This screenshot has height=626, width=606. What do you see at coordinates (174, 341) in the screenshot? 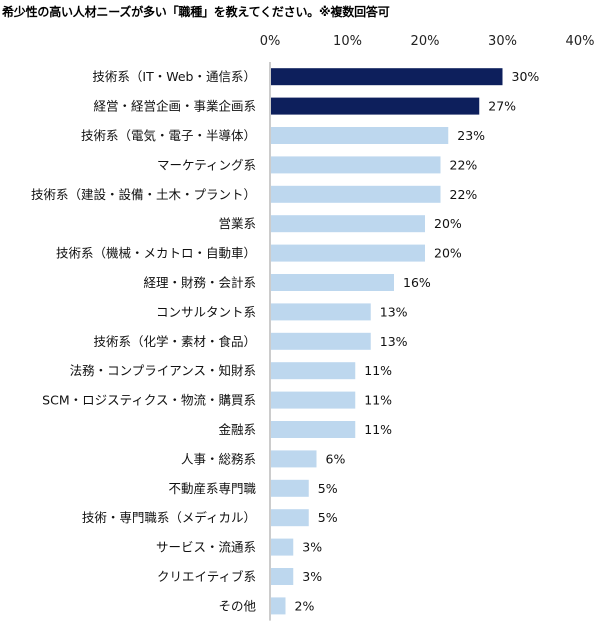
I see `category-label: 技術系（化学・素材・食品）` at bounding box center [174, 341].